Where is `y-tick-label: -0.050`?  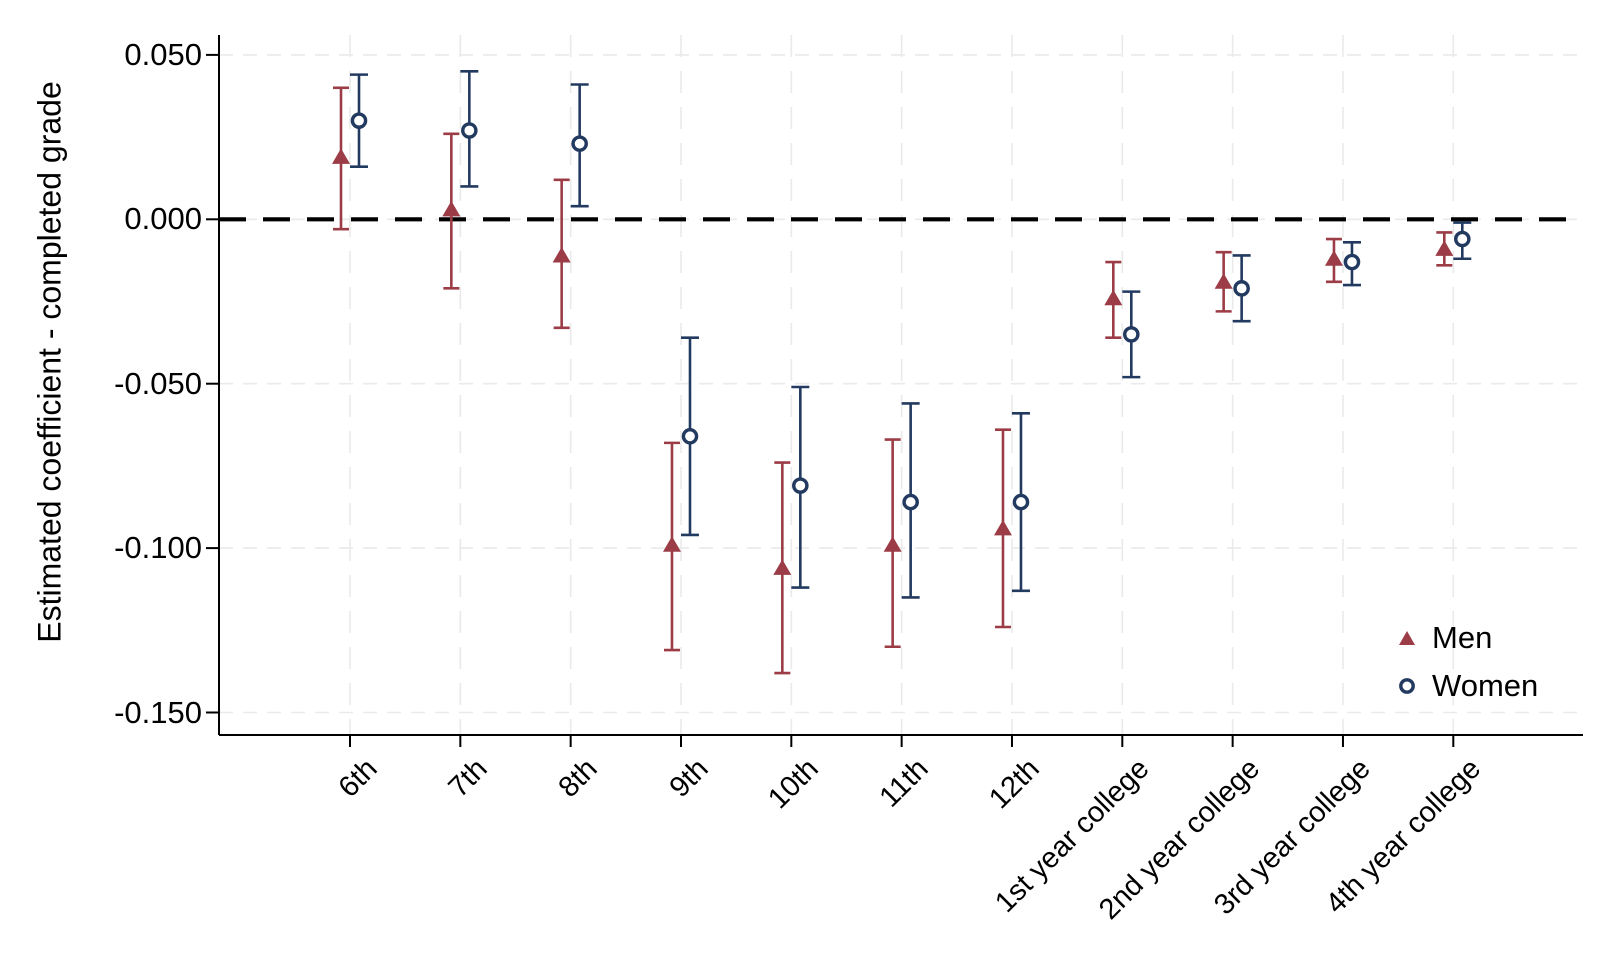
y-tick-label: -0.050 is located at coordinates (158, 383).